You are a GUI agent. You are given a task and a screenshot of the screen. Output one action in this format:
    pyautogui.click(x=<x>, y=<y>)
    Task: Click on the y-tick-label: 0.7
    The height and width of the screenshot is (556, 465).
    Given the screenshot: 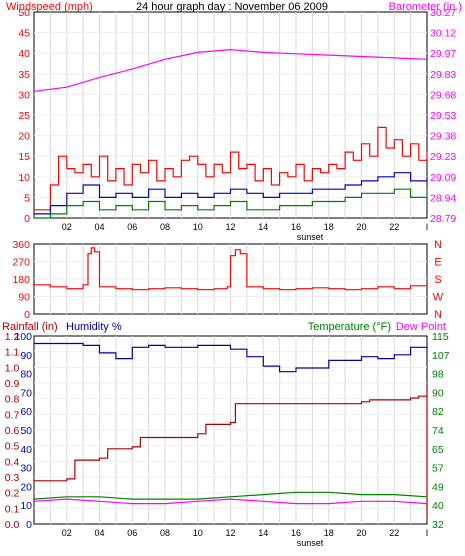 What is the action you would take?
    pyautogui.click(x=12, y=415)
    